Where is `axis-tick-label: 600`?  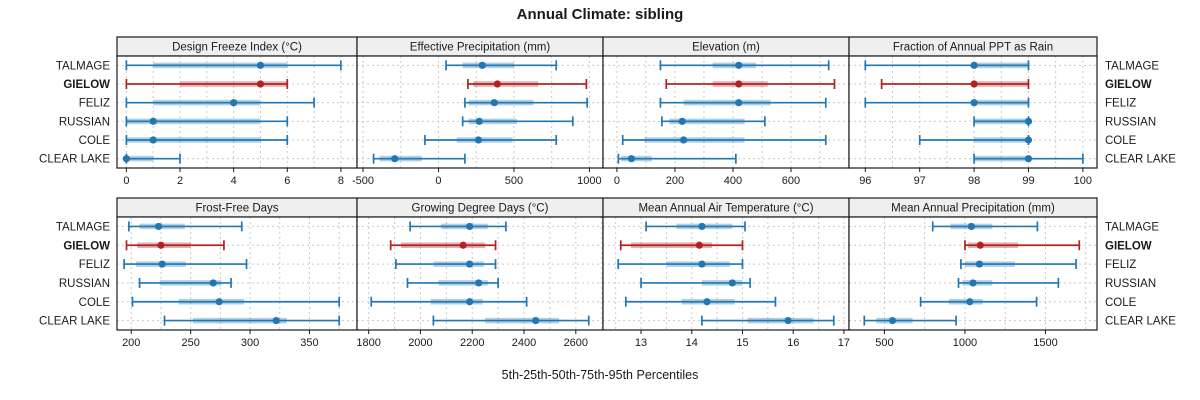 axis-tick-label: 600 is located at coordinates (791, 181).